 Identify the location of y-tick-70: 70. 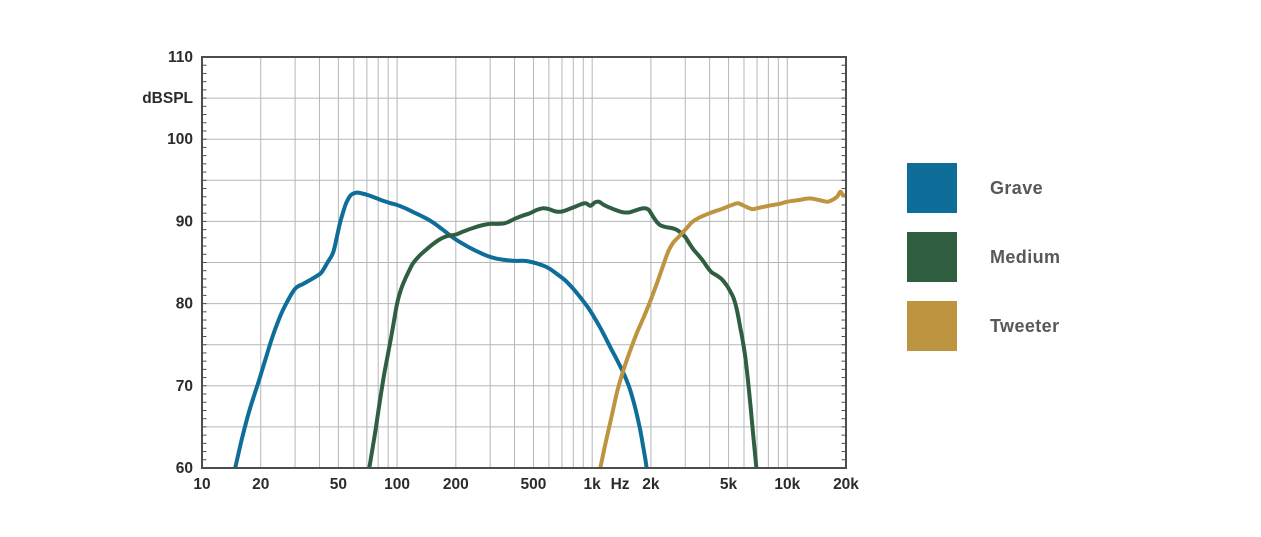
(184, 386).